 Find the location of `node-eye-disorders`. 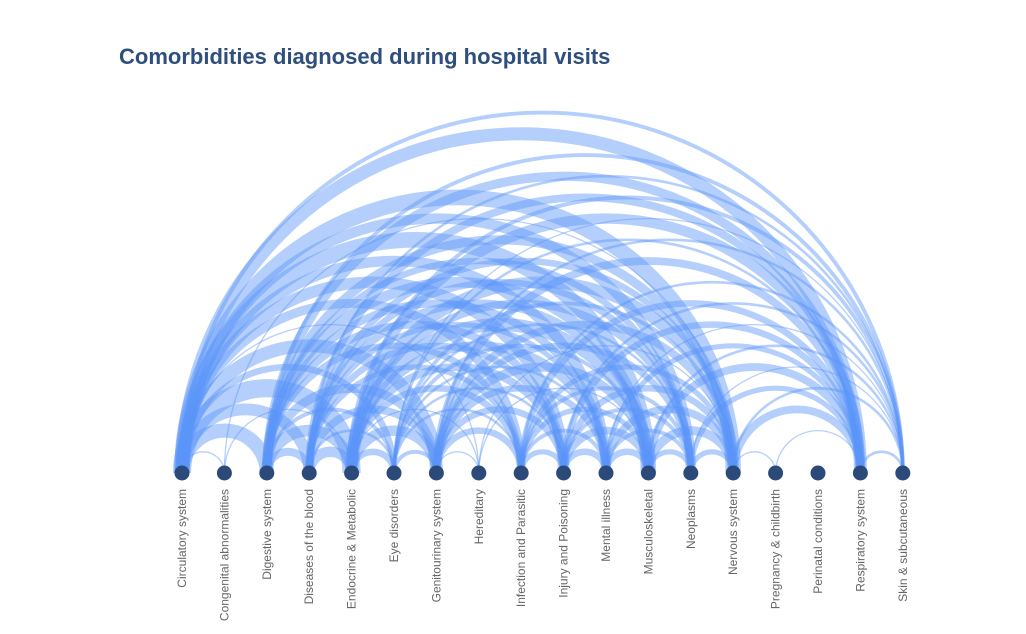

node-eye-disorders is located at coordinates (394, 473).